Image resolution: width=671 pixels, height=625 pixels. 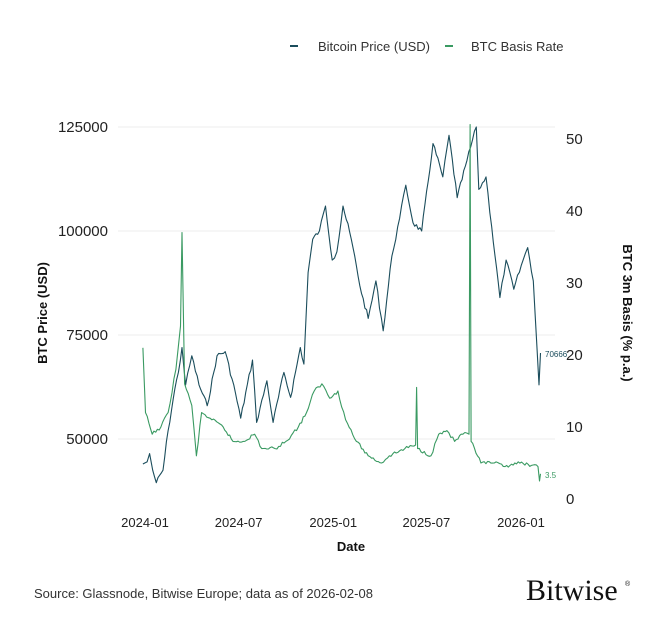 What do you see at coordinates (83, 127) in the screenshot?
I see `y-left-tick-label: 125000` at bounding box center [83, 127].